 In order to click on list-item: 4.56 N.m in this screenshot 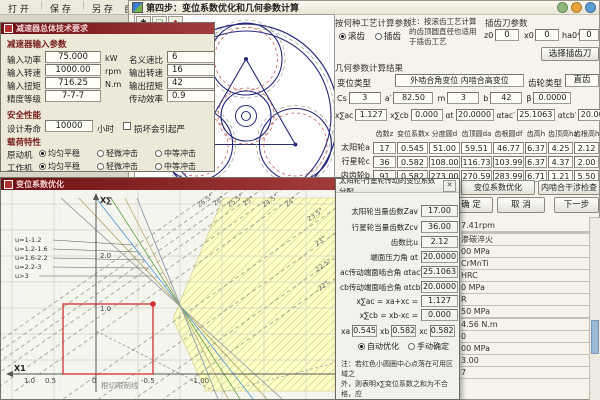, I will do `click(525, 325)`.